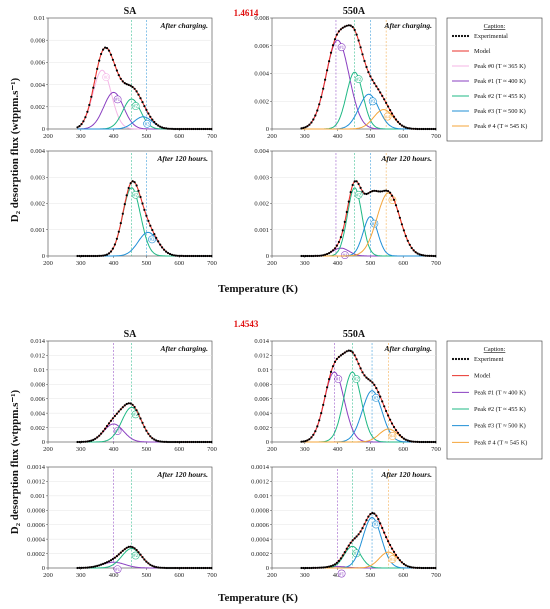  I want to click on peak-3-curve, so click(368, 236).